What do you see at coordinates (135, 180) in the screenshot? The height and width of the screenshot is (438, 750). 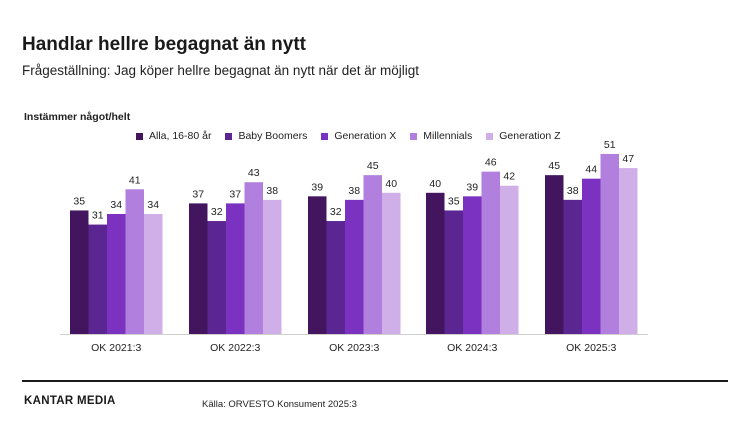 I see `data-label: 41` at bounding box center [135, 180].